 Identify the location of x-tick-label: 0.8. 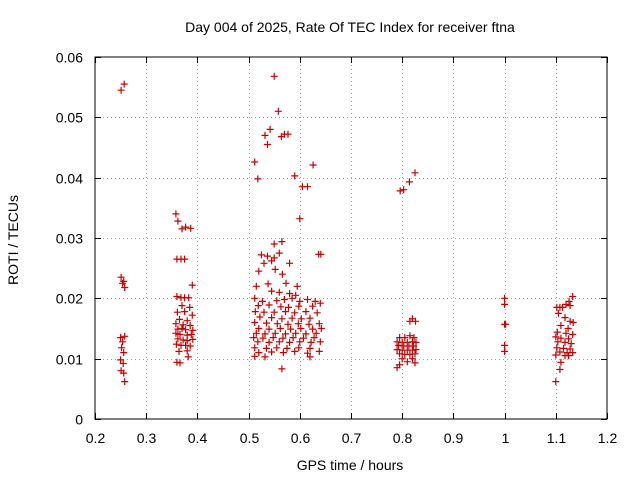
(403, 438).